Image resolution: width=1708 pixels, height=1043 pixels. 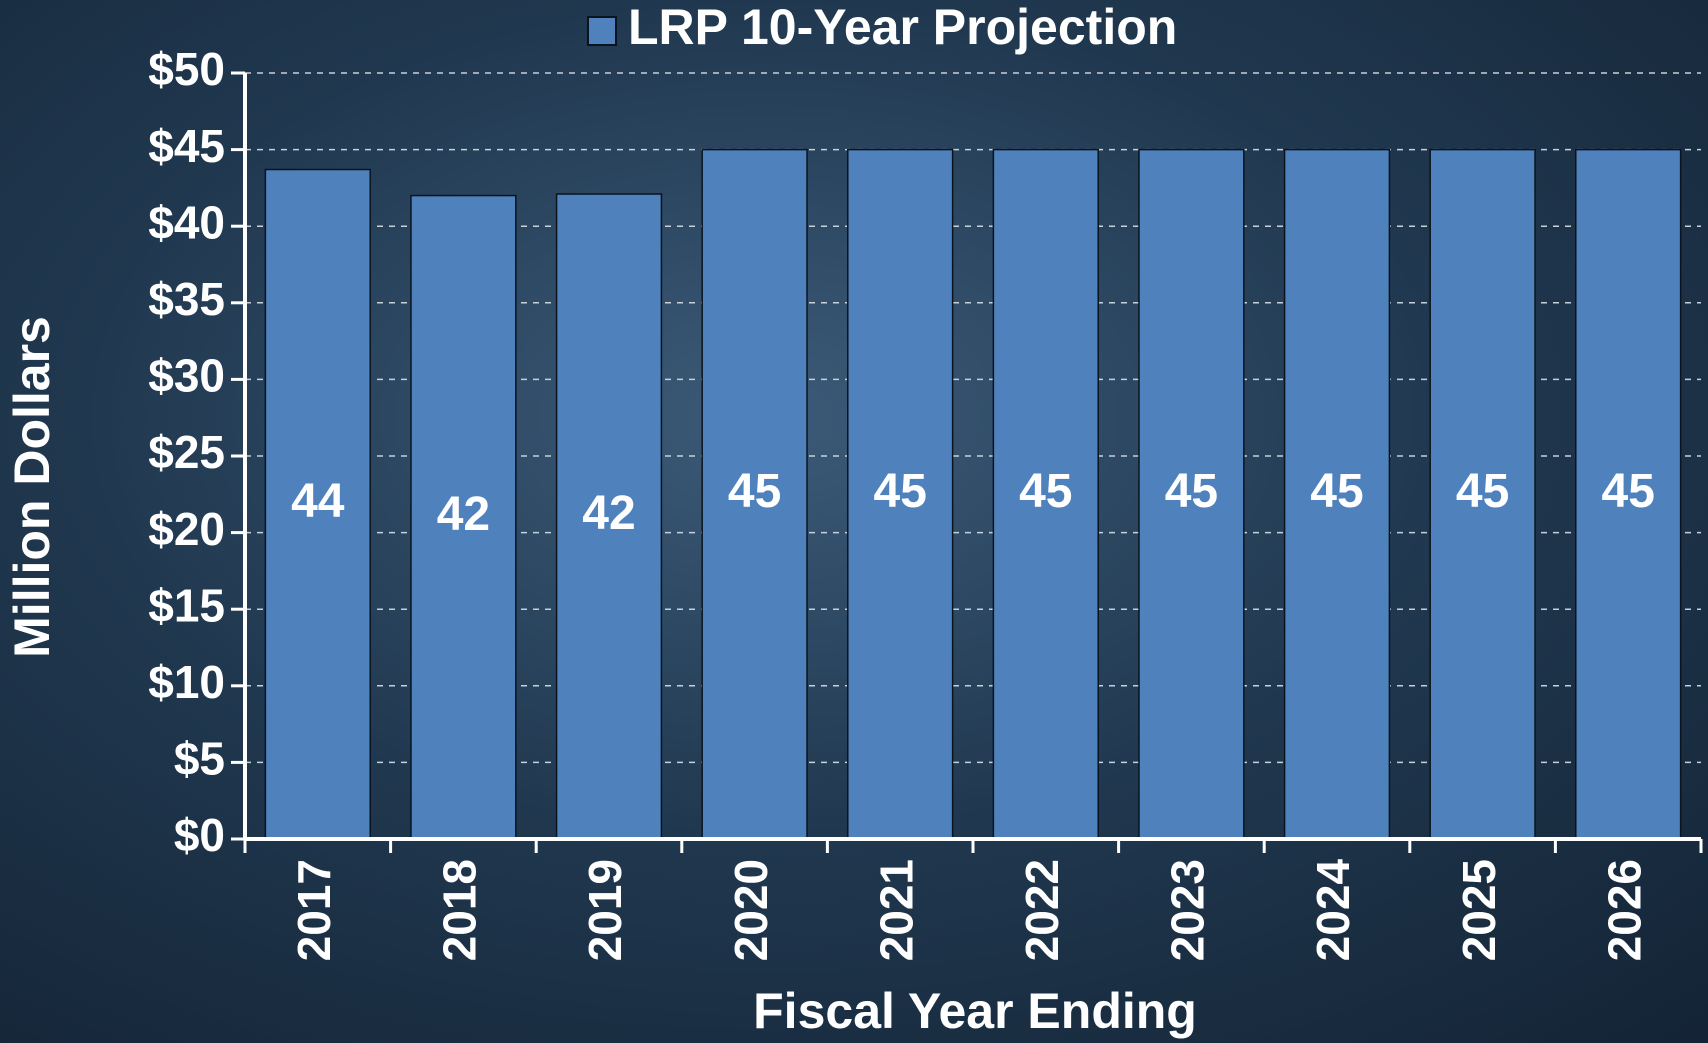 I want to click on x-tick-label: 2025, so click(x=1479, y=910).